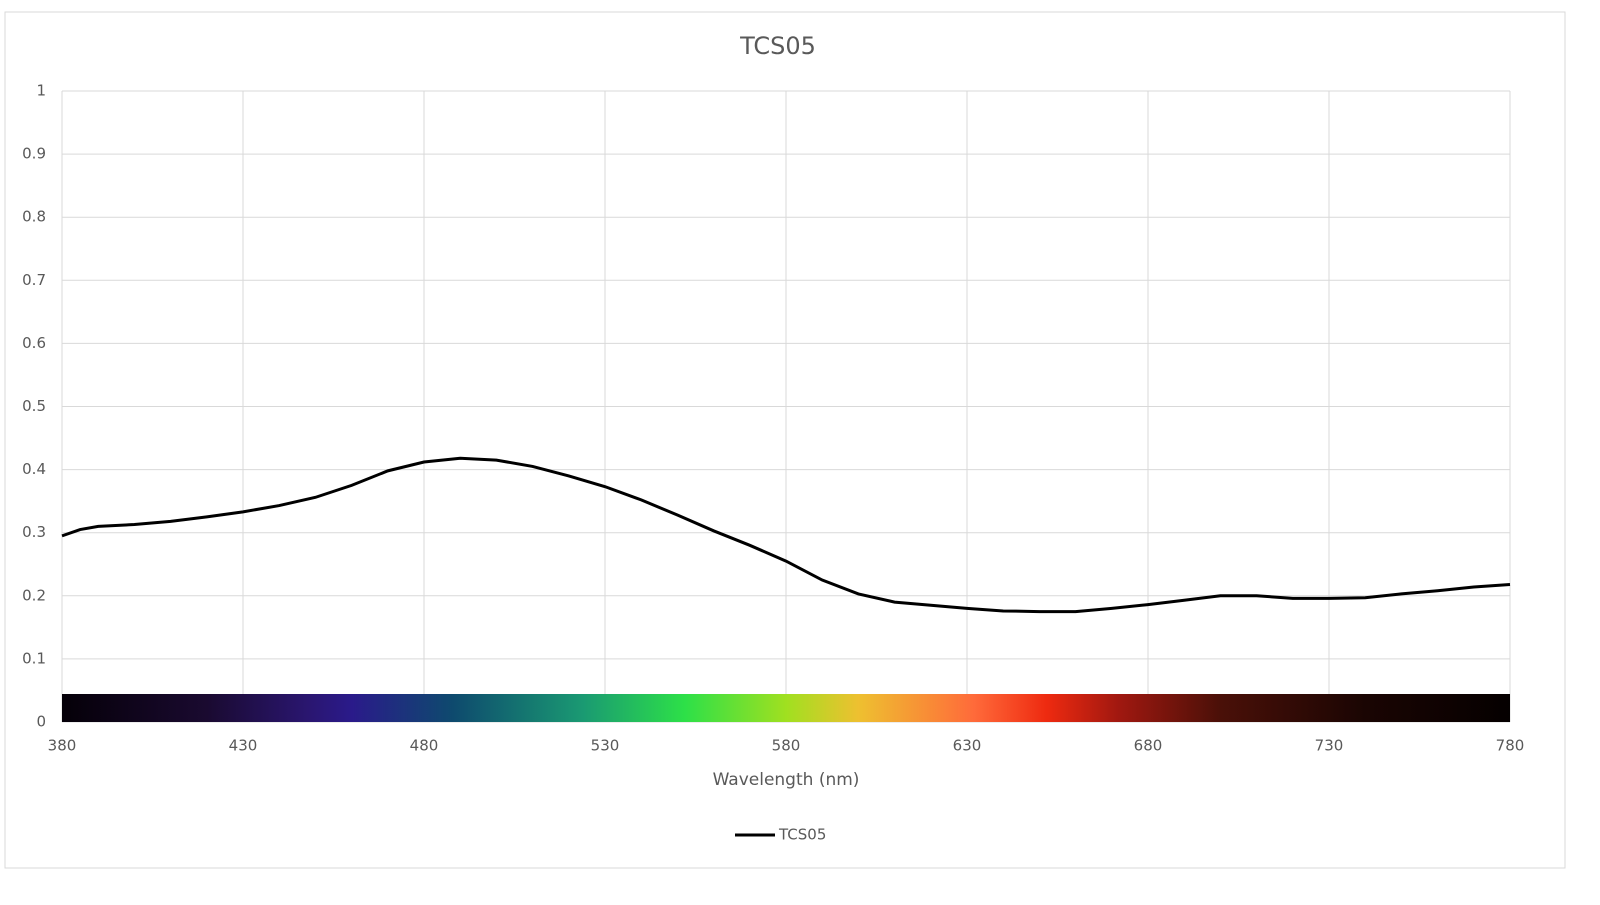 The image size is (1600, 905). Describe the element at coordinates (34, 280) in the screenshot. I see `y-tick-label: 0.7` at that location.